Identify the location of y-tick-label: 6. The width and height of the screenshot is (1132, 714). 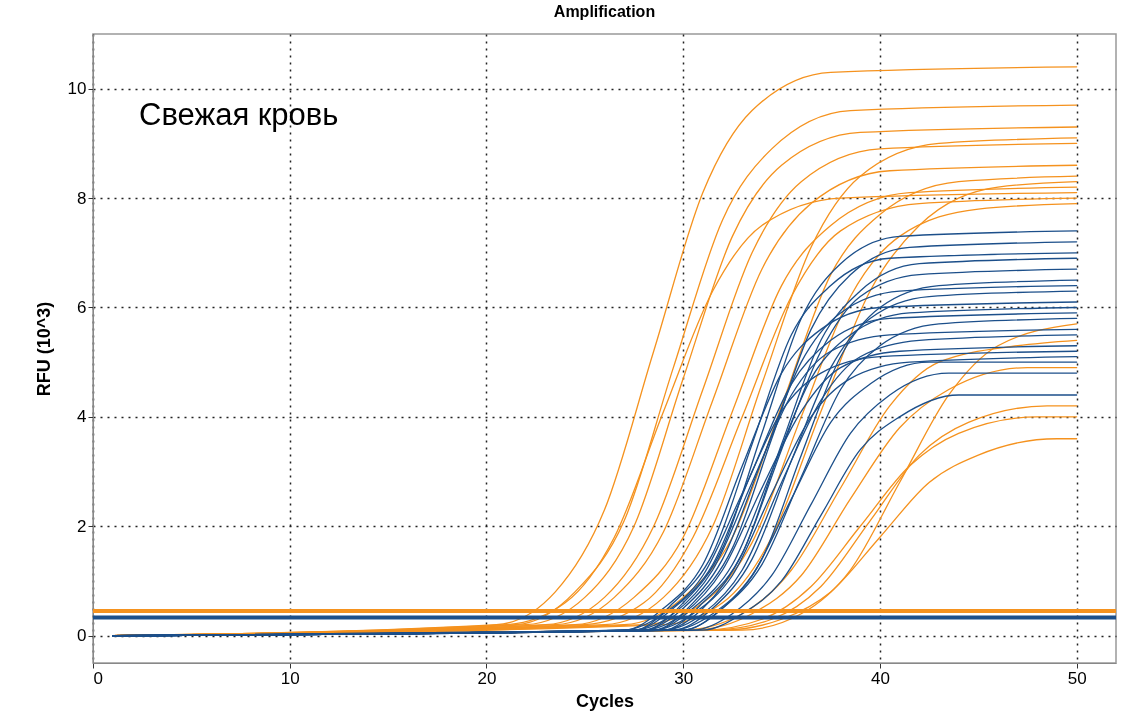
(82, 307).